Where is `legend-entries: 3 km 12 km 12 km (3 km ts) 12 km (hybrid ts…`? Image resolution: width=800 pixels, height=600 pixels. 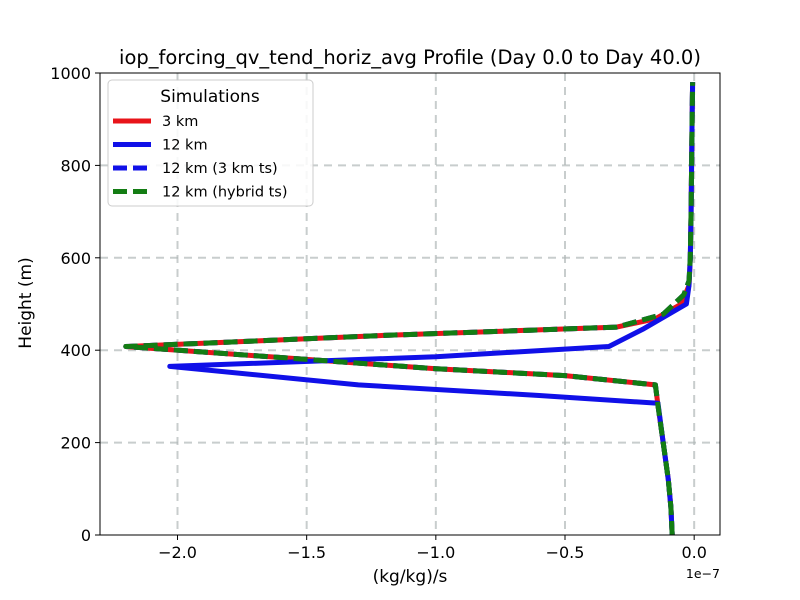 legend-entries: 3 km 12 km 12 km (3 km ts) 12 km (hybrid ts… is located at coordinates (200, 157).